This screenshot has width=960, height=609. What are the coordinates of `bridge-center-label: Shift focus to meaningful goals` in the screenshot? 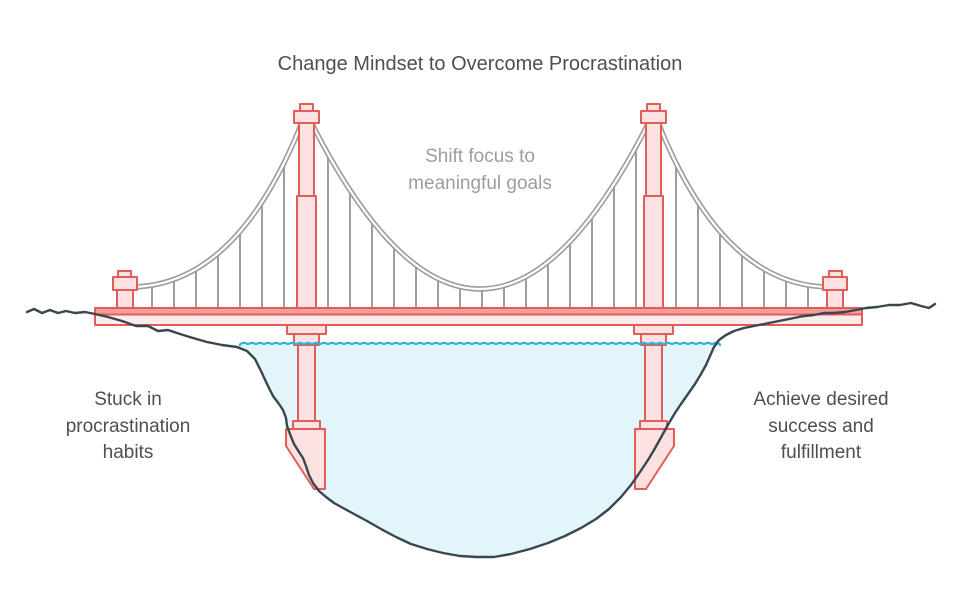 It's located at (480, 170).